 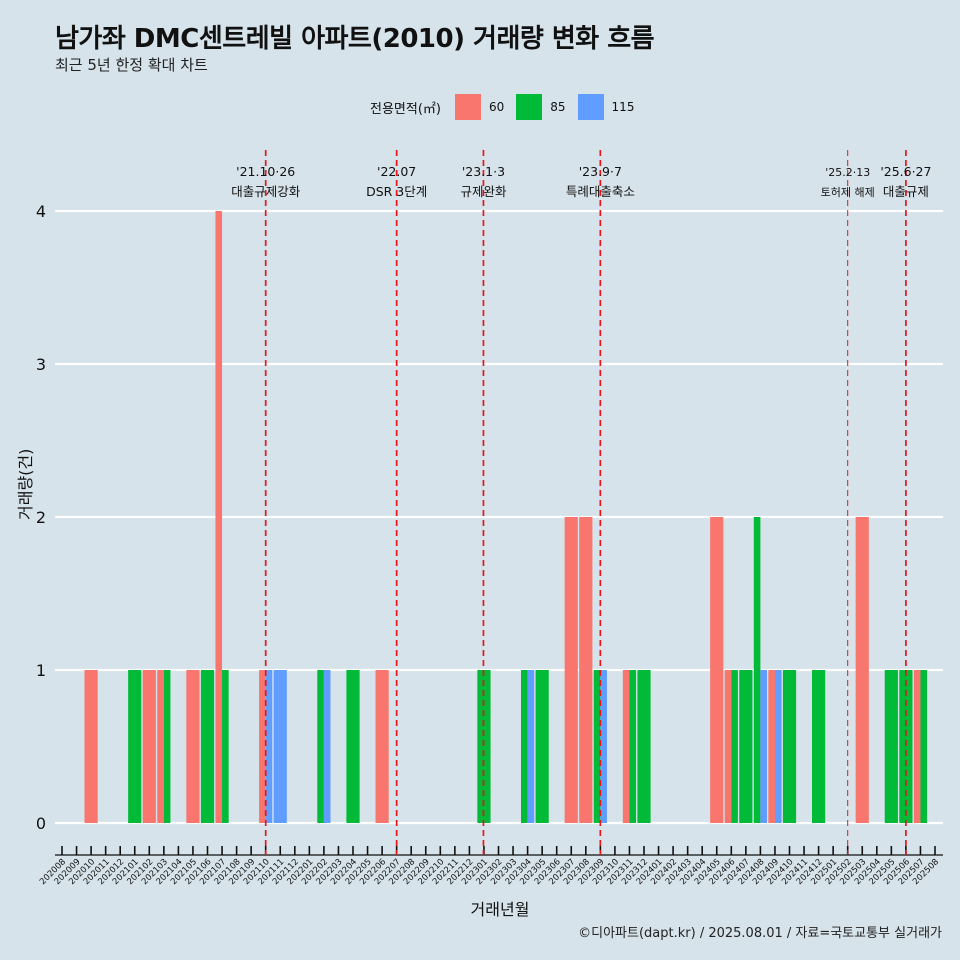 What do you see at coordinates (396, 171) in the screenshot?
I see `annotation-date-202207: '22.07` at bounding box center [396, 171].